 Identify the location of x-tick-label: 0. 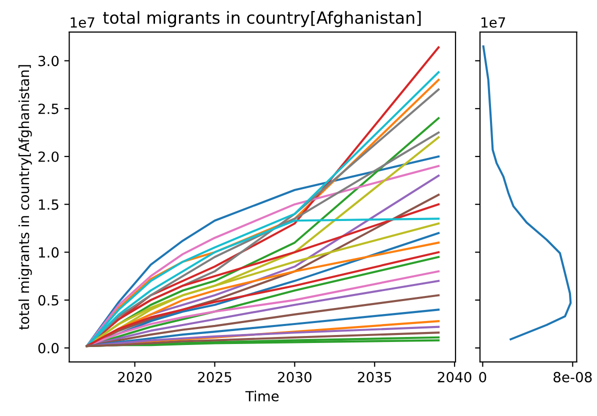
(482, 377).